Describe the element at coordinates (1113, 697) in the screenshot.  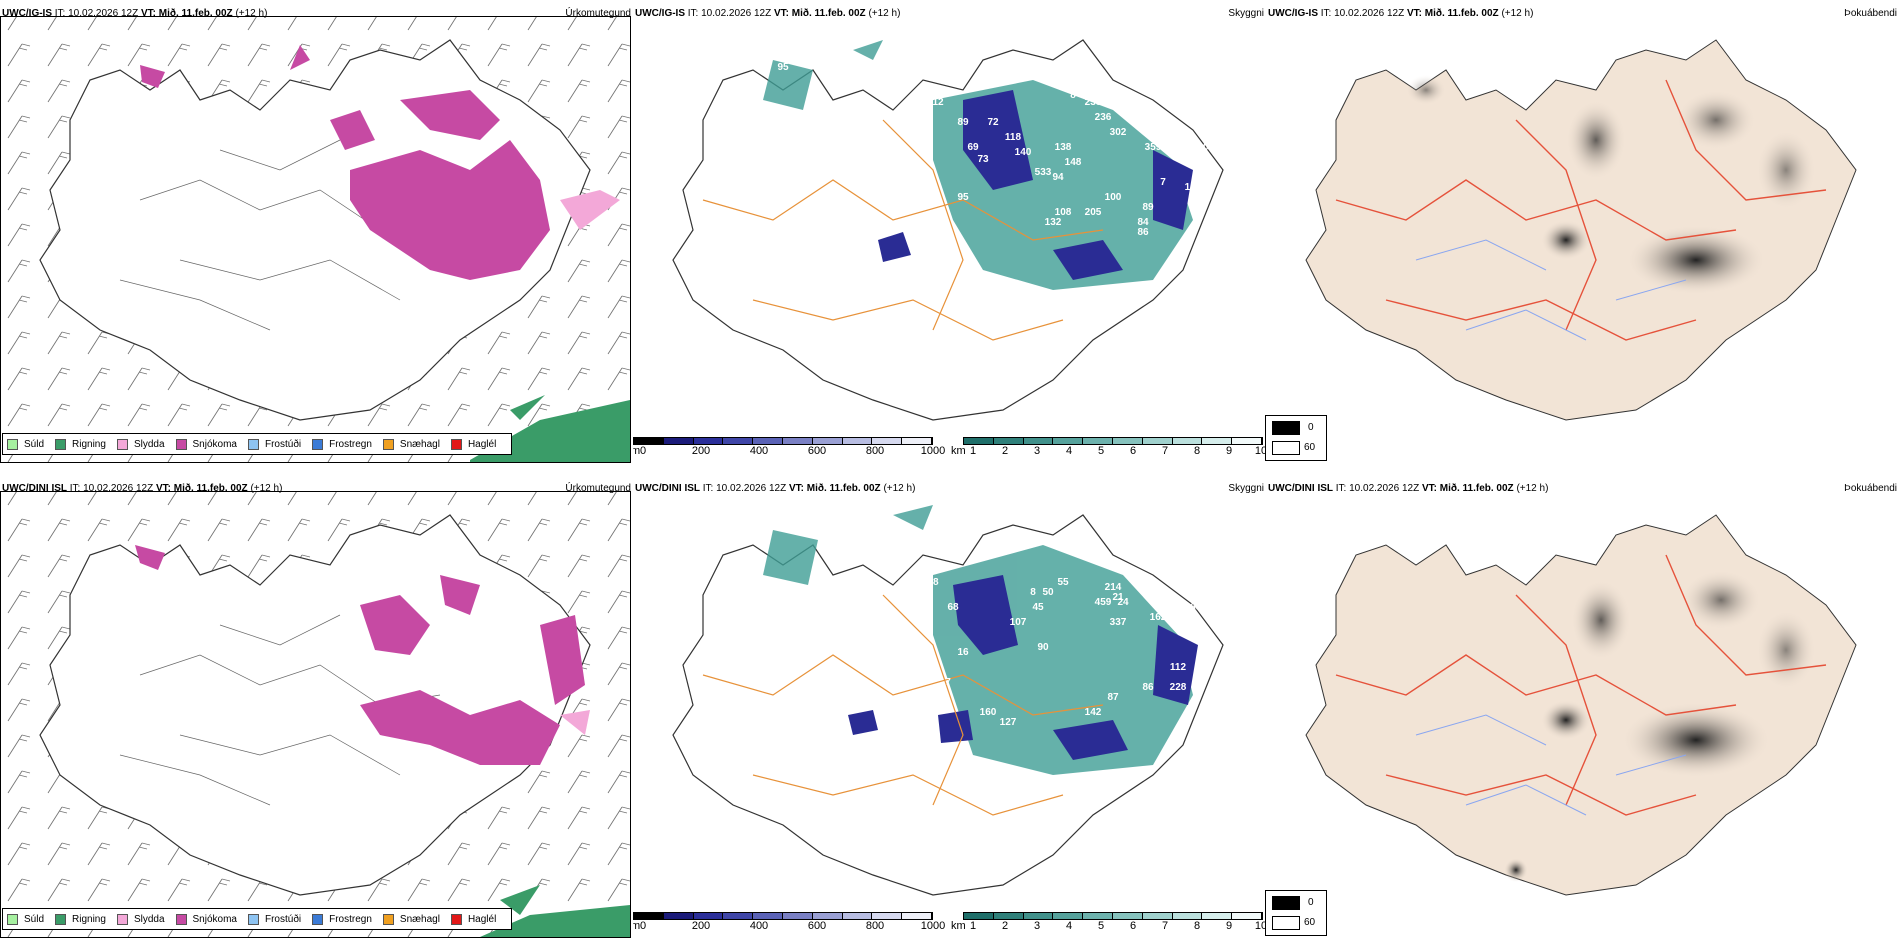
I see `visibility-value-label: 87` at that location.